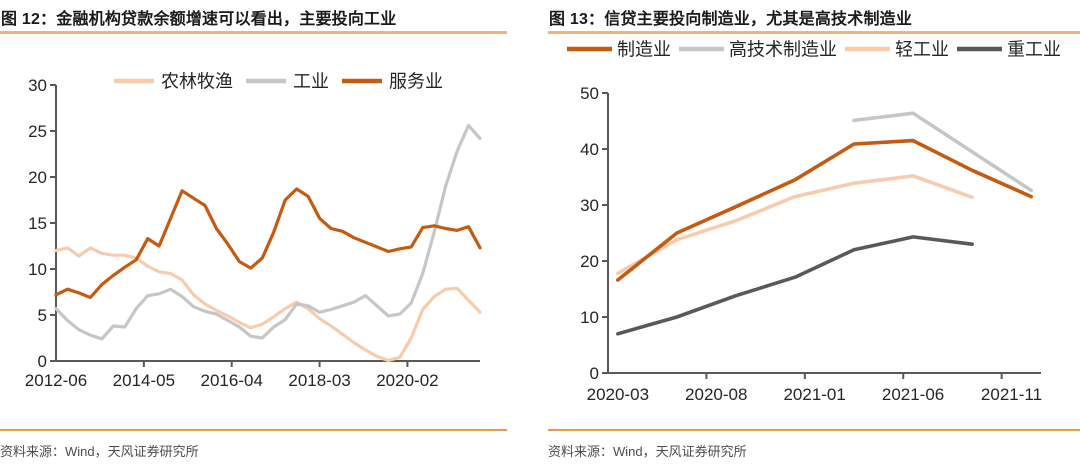  What do you see at coordinates (1034, 50) in the screenshot?
I see `legend-label: 重工业` at bounding box center [1034, 50].